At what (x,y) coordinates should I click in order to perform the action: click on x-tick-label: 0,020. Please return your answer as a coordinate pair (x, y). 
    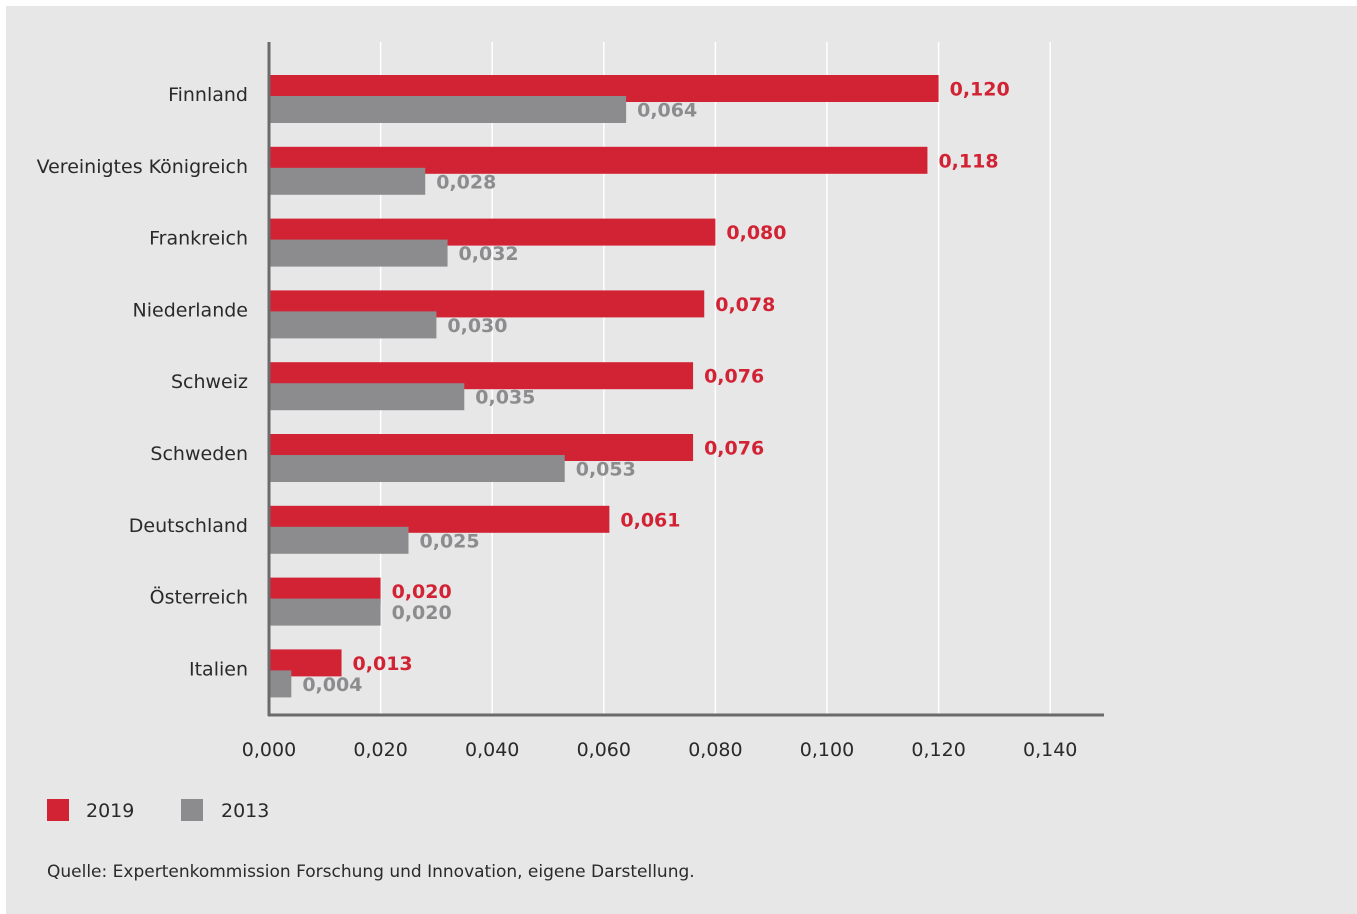
    Looking at the image, I should click on (380, 750).